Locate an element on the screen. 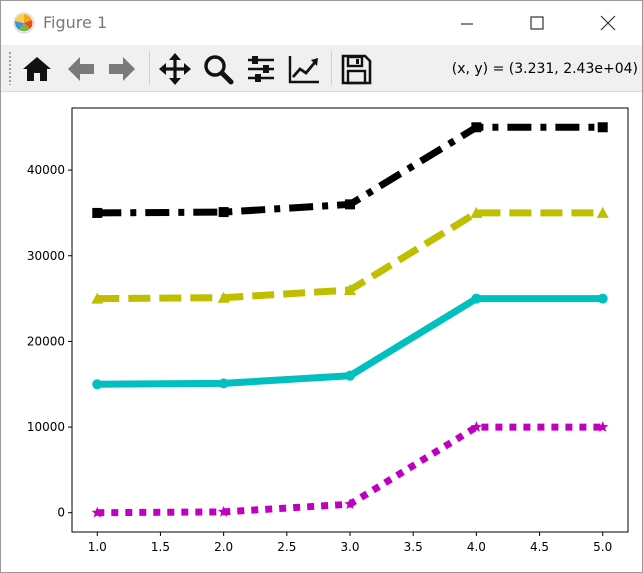 The image size is (643, 573). y-tick-label: 0 is located at coordinates (61, 513).